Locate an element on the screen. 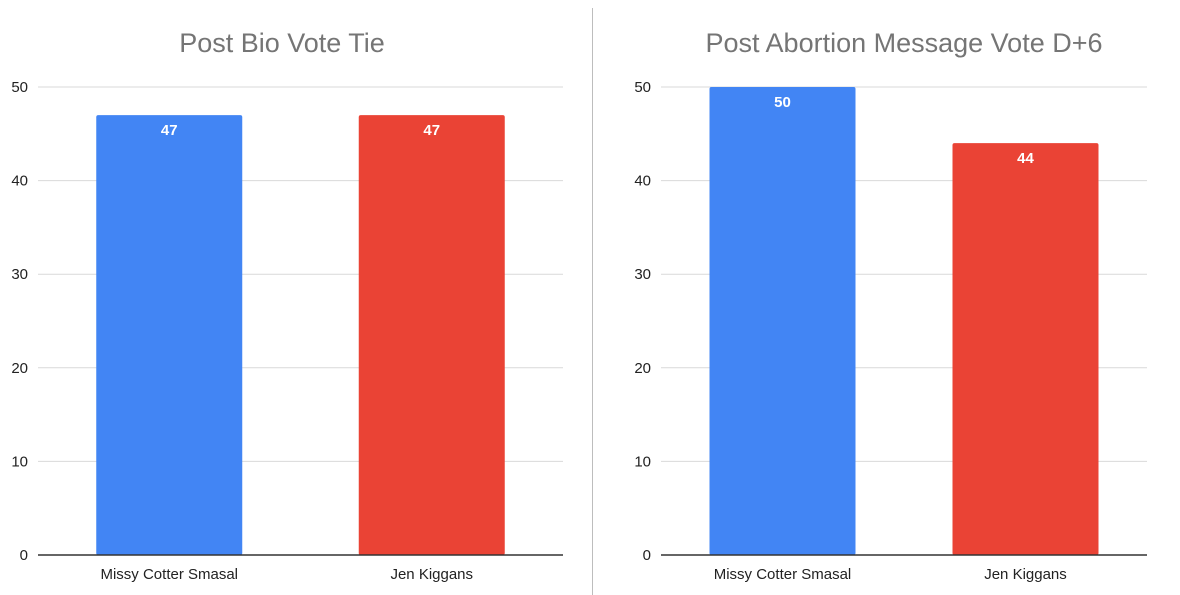  data-label: 44 is located at coordinates (1025, 158).